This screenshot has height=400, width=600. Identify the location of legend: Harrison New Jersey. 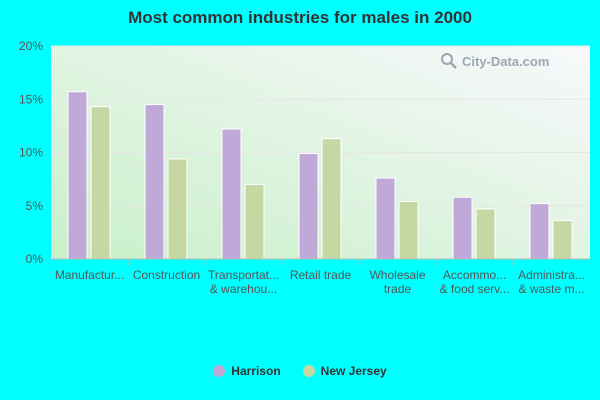
(300, 371).